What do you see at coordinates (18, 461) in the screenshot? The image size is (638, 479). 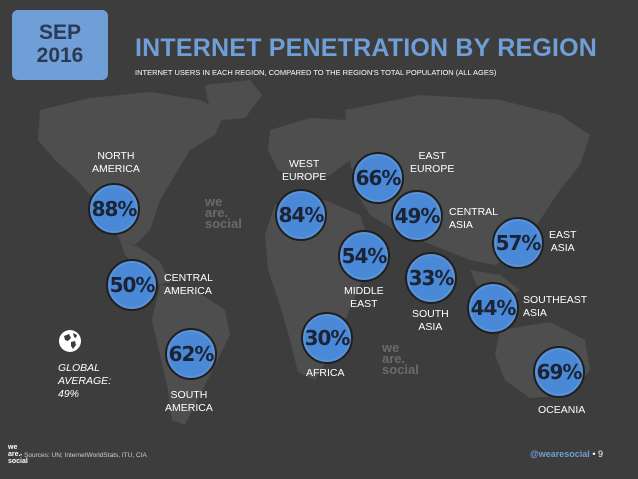 I see `logo-line: social` at bounding box center [18, 461].